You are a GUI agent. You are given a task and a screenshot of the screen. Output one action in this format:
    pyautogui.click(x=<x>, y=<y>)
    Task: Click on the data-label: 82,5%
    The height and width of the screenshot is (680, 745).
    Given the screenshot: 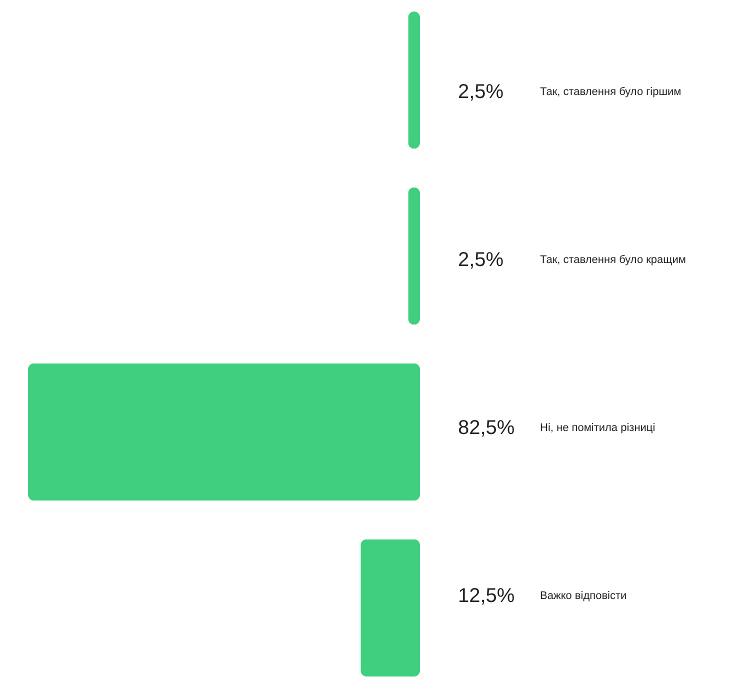 What is the action you would take?
    pyautogui.click(x=486, y=428)
    